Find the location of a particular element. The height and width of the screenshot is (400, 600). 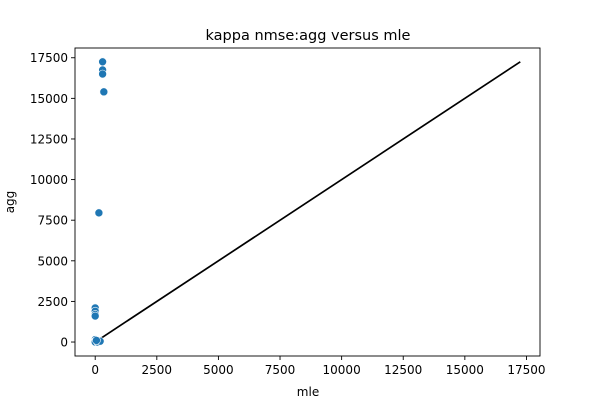

x-tick-label-17500: 17500 is located at coordinates (526, 370).